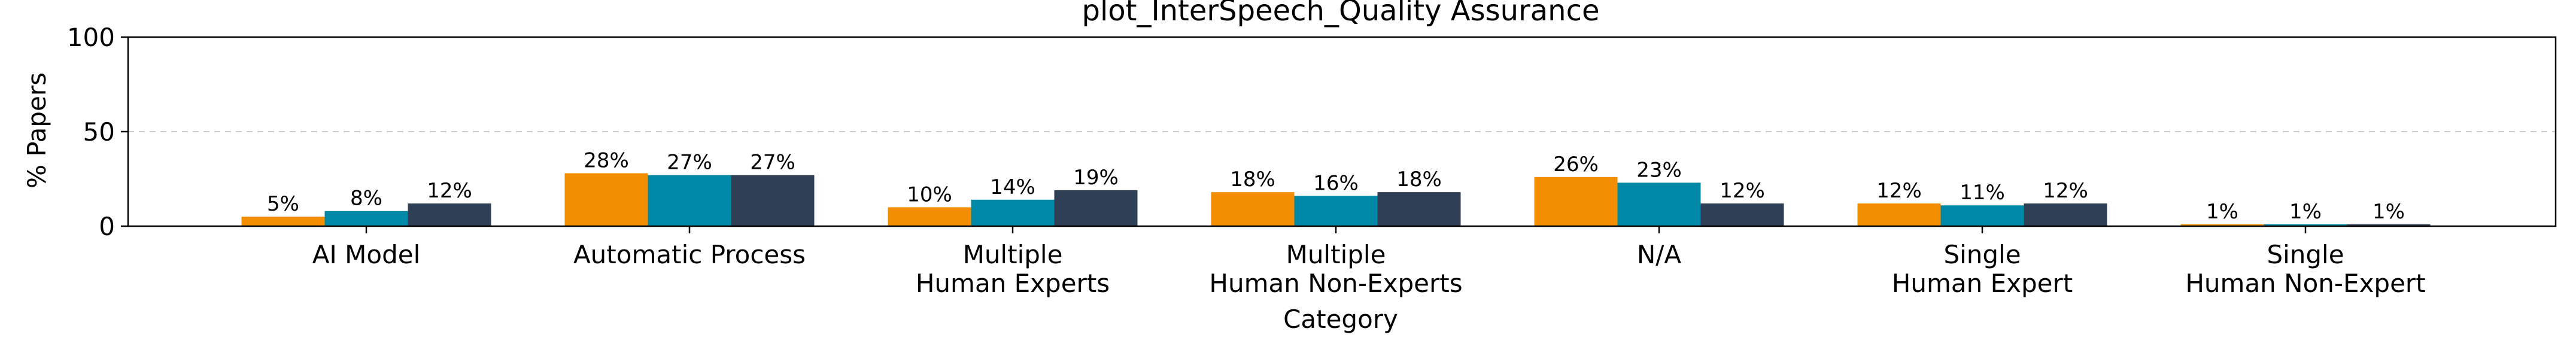 Image resolution: width=2576 pixels, height=359 pixels. Describe the element at coordinates (2222, 212) in the screenshot. I see `data-label-s0-c6: 1%` at that location.